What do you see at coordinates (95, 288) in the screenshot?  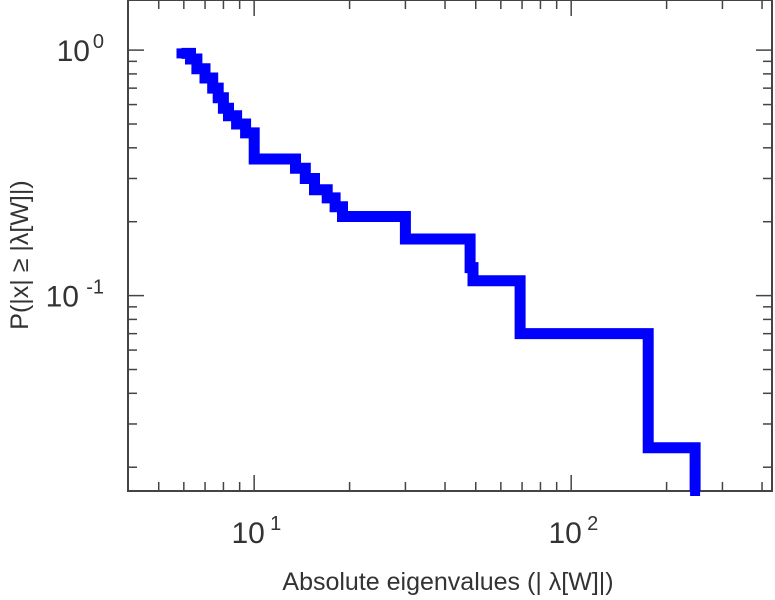 I see `y-tick-exponent: -1` at bounding box center [95, 288].